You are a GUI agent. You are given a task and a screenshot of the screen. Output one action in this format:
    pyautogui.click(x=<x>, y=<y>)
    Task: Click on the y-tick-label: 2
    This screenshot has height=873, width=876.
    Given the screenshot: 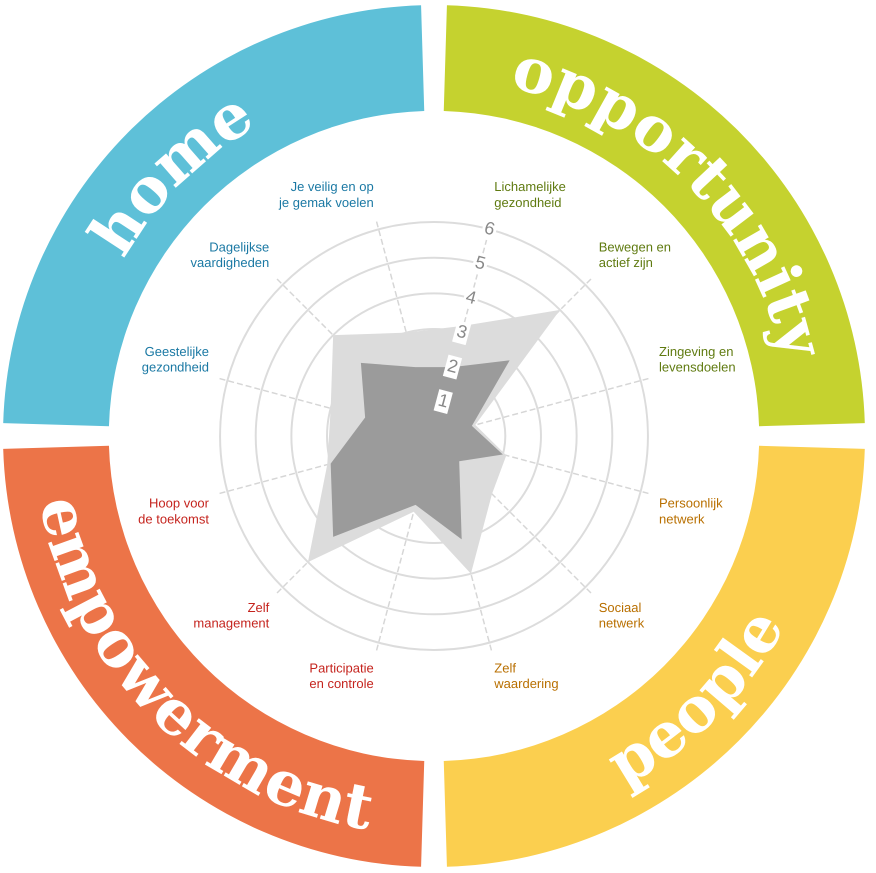 What is the action you would take?
    pyautogui.click(x=452, y=366)
    